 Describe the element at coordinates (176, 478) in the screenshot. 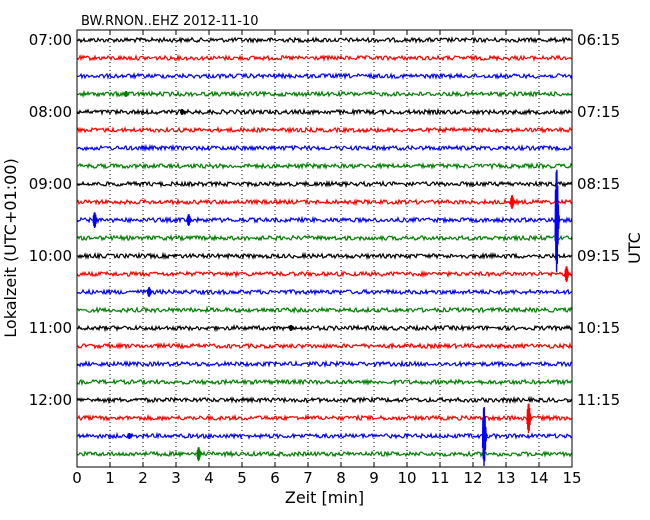

I see `x-tick-label: 3` at that location.